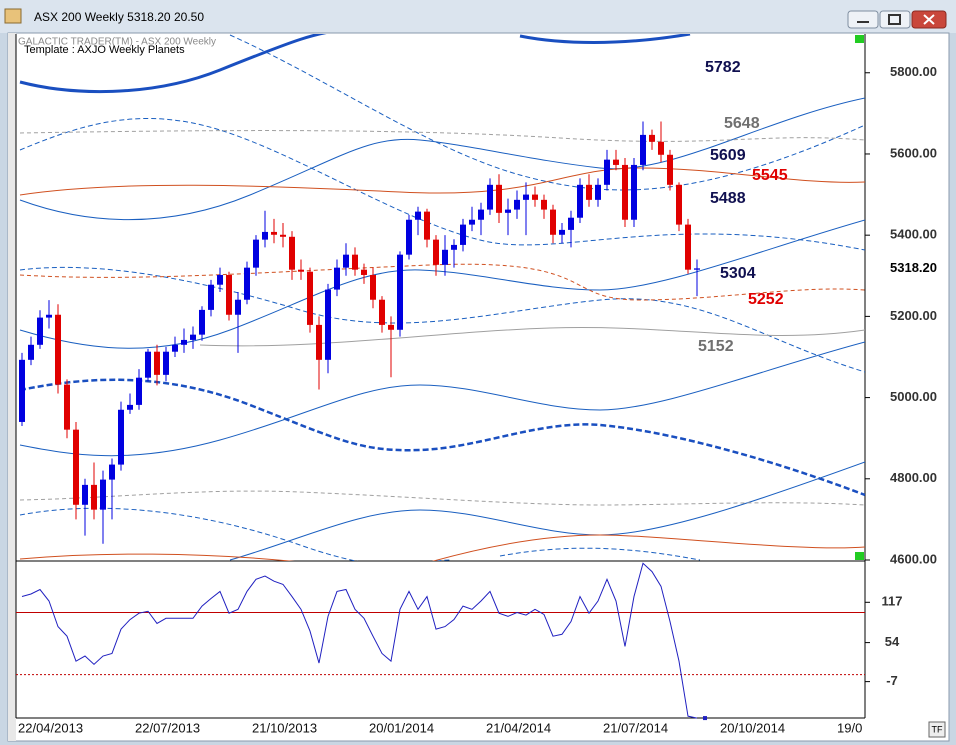  I want to click on y-tick-label: 4800.00, so click(913, 477).